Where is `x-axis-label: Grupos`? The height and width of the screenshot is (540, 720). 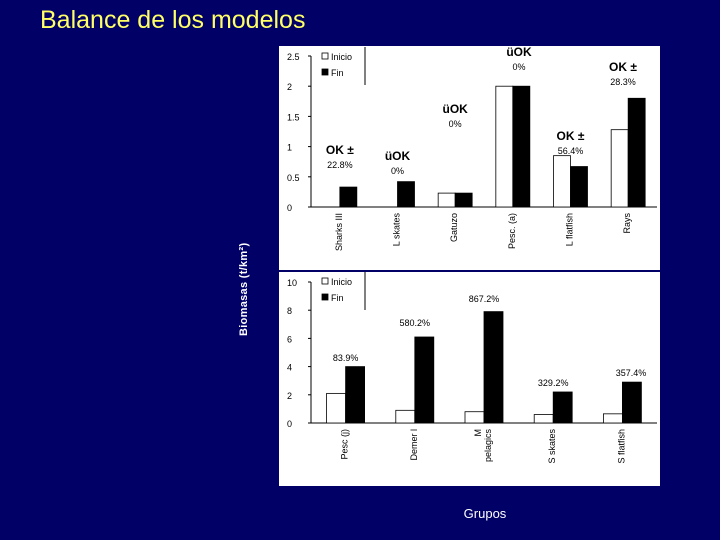
x-axis-label: Grupos is located at coordinates (485, 513).